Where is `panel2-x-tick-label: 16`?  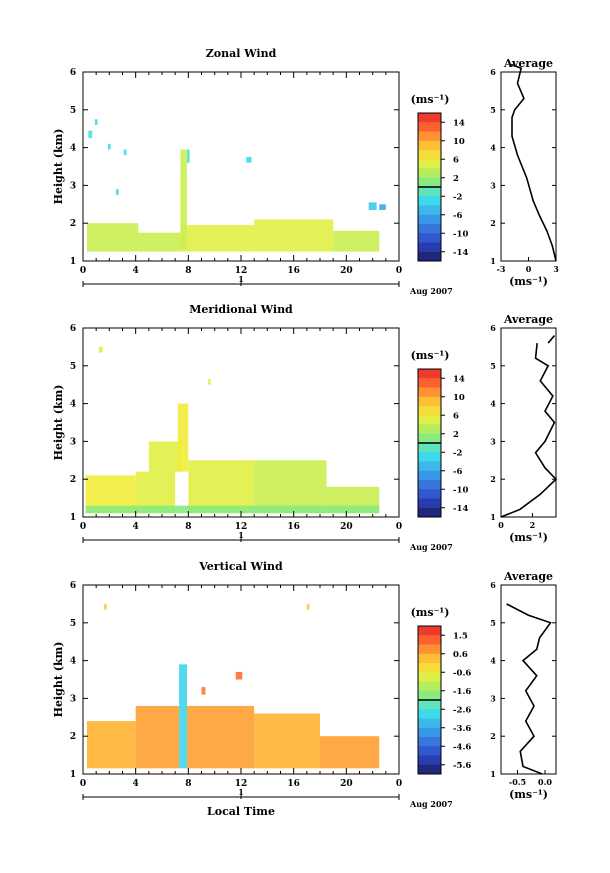
panel2-x-tick-label: 16 is located at coordinates (293, 527).